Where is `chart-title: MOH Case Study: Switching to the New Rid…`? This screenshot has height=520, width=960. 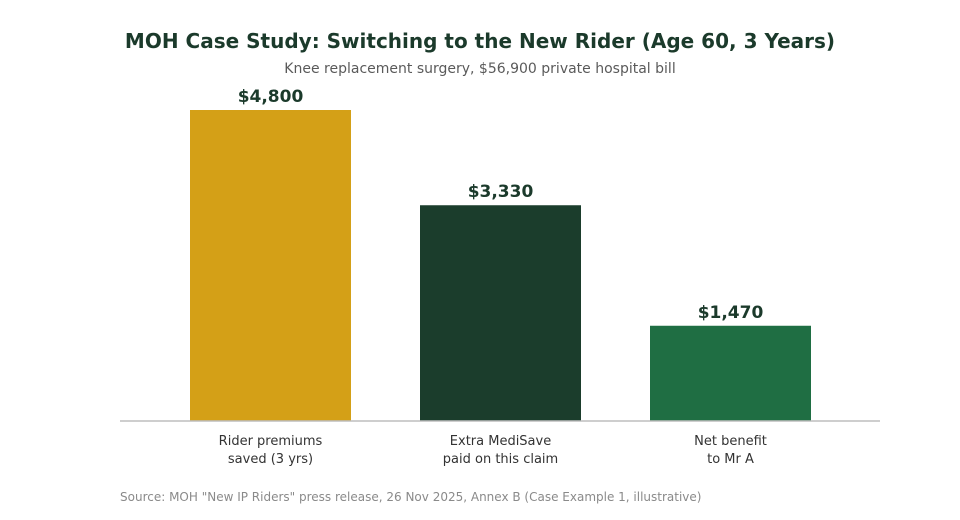
chart-title: MOH Case Study: Switching to the New Rid… is located at coordinates (480, 41).